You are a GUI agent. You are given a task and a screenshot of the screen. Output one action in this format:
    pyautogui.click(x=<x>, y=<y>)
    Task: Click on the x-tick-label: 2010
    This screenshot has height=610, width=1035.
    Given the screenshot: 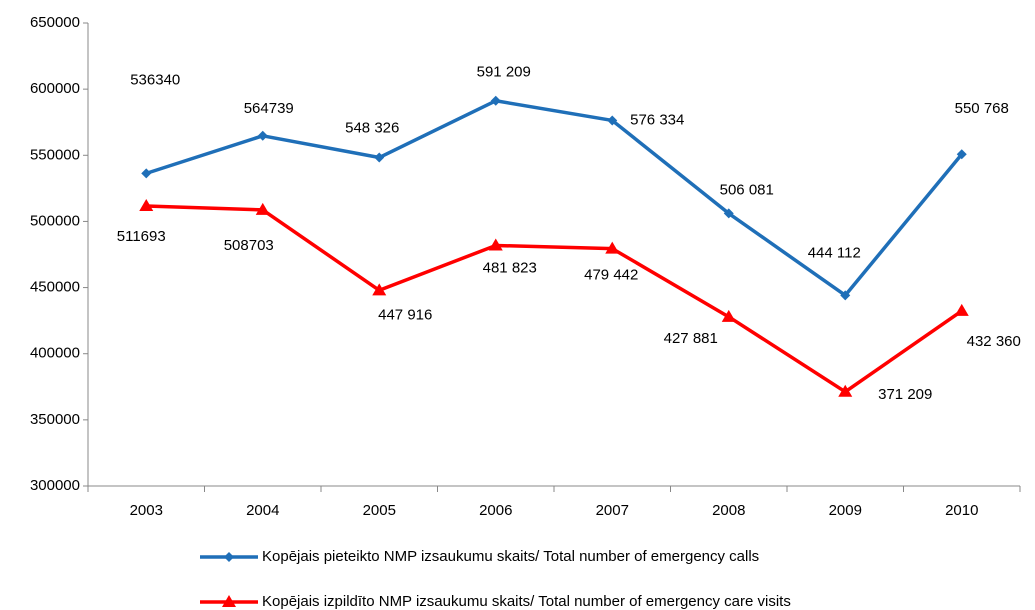 What is the action you would take?
    pyautogui.click(x=961, y=510)
    